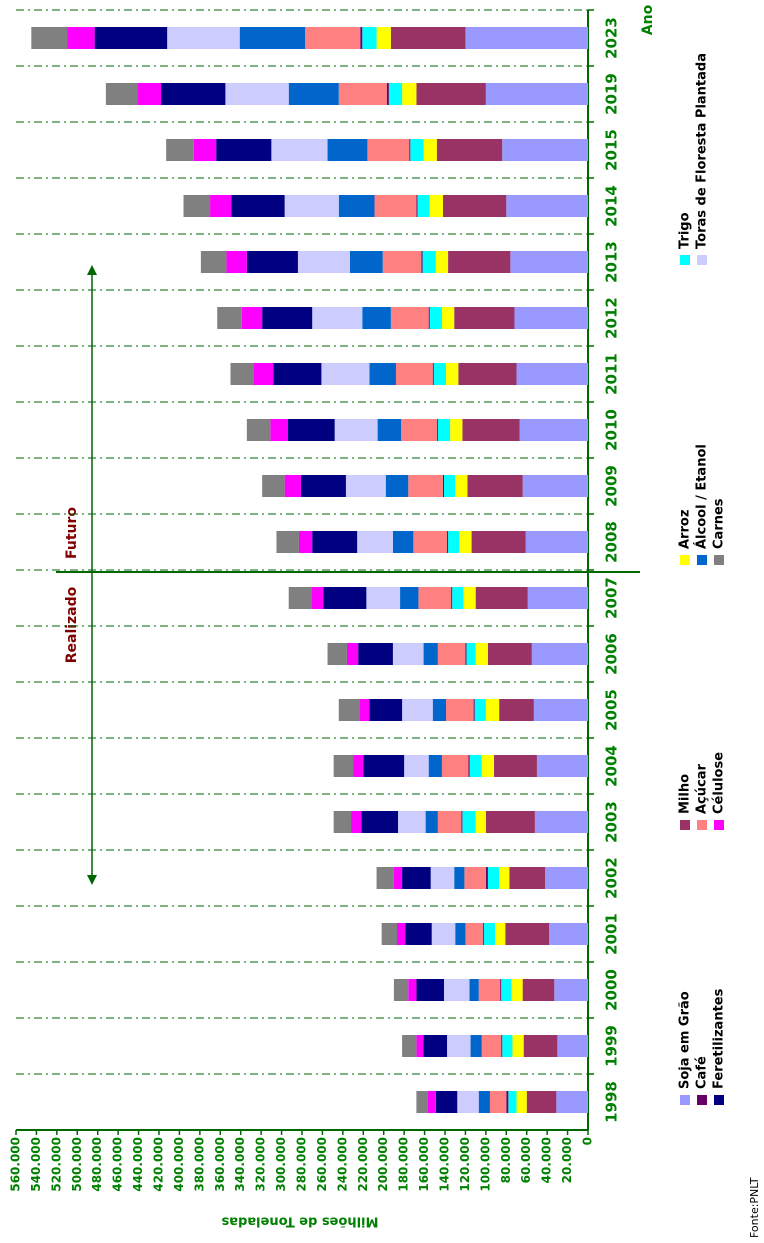 The height and width of the screenshot is (1243, 764). I want to click on x-tick-label: 2011, so click(612, 374).